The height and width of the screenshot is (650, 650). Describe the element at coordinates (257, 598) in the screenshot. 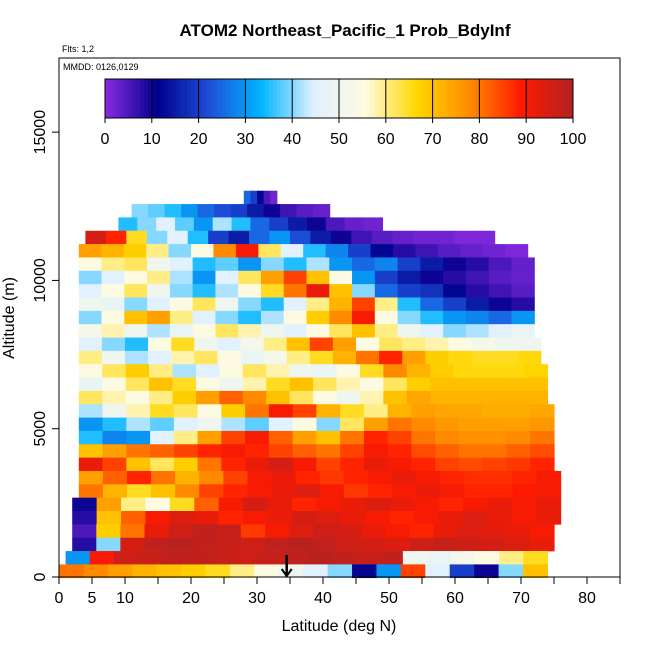

I see `x-tick-label: 30` at that location.